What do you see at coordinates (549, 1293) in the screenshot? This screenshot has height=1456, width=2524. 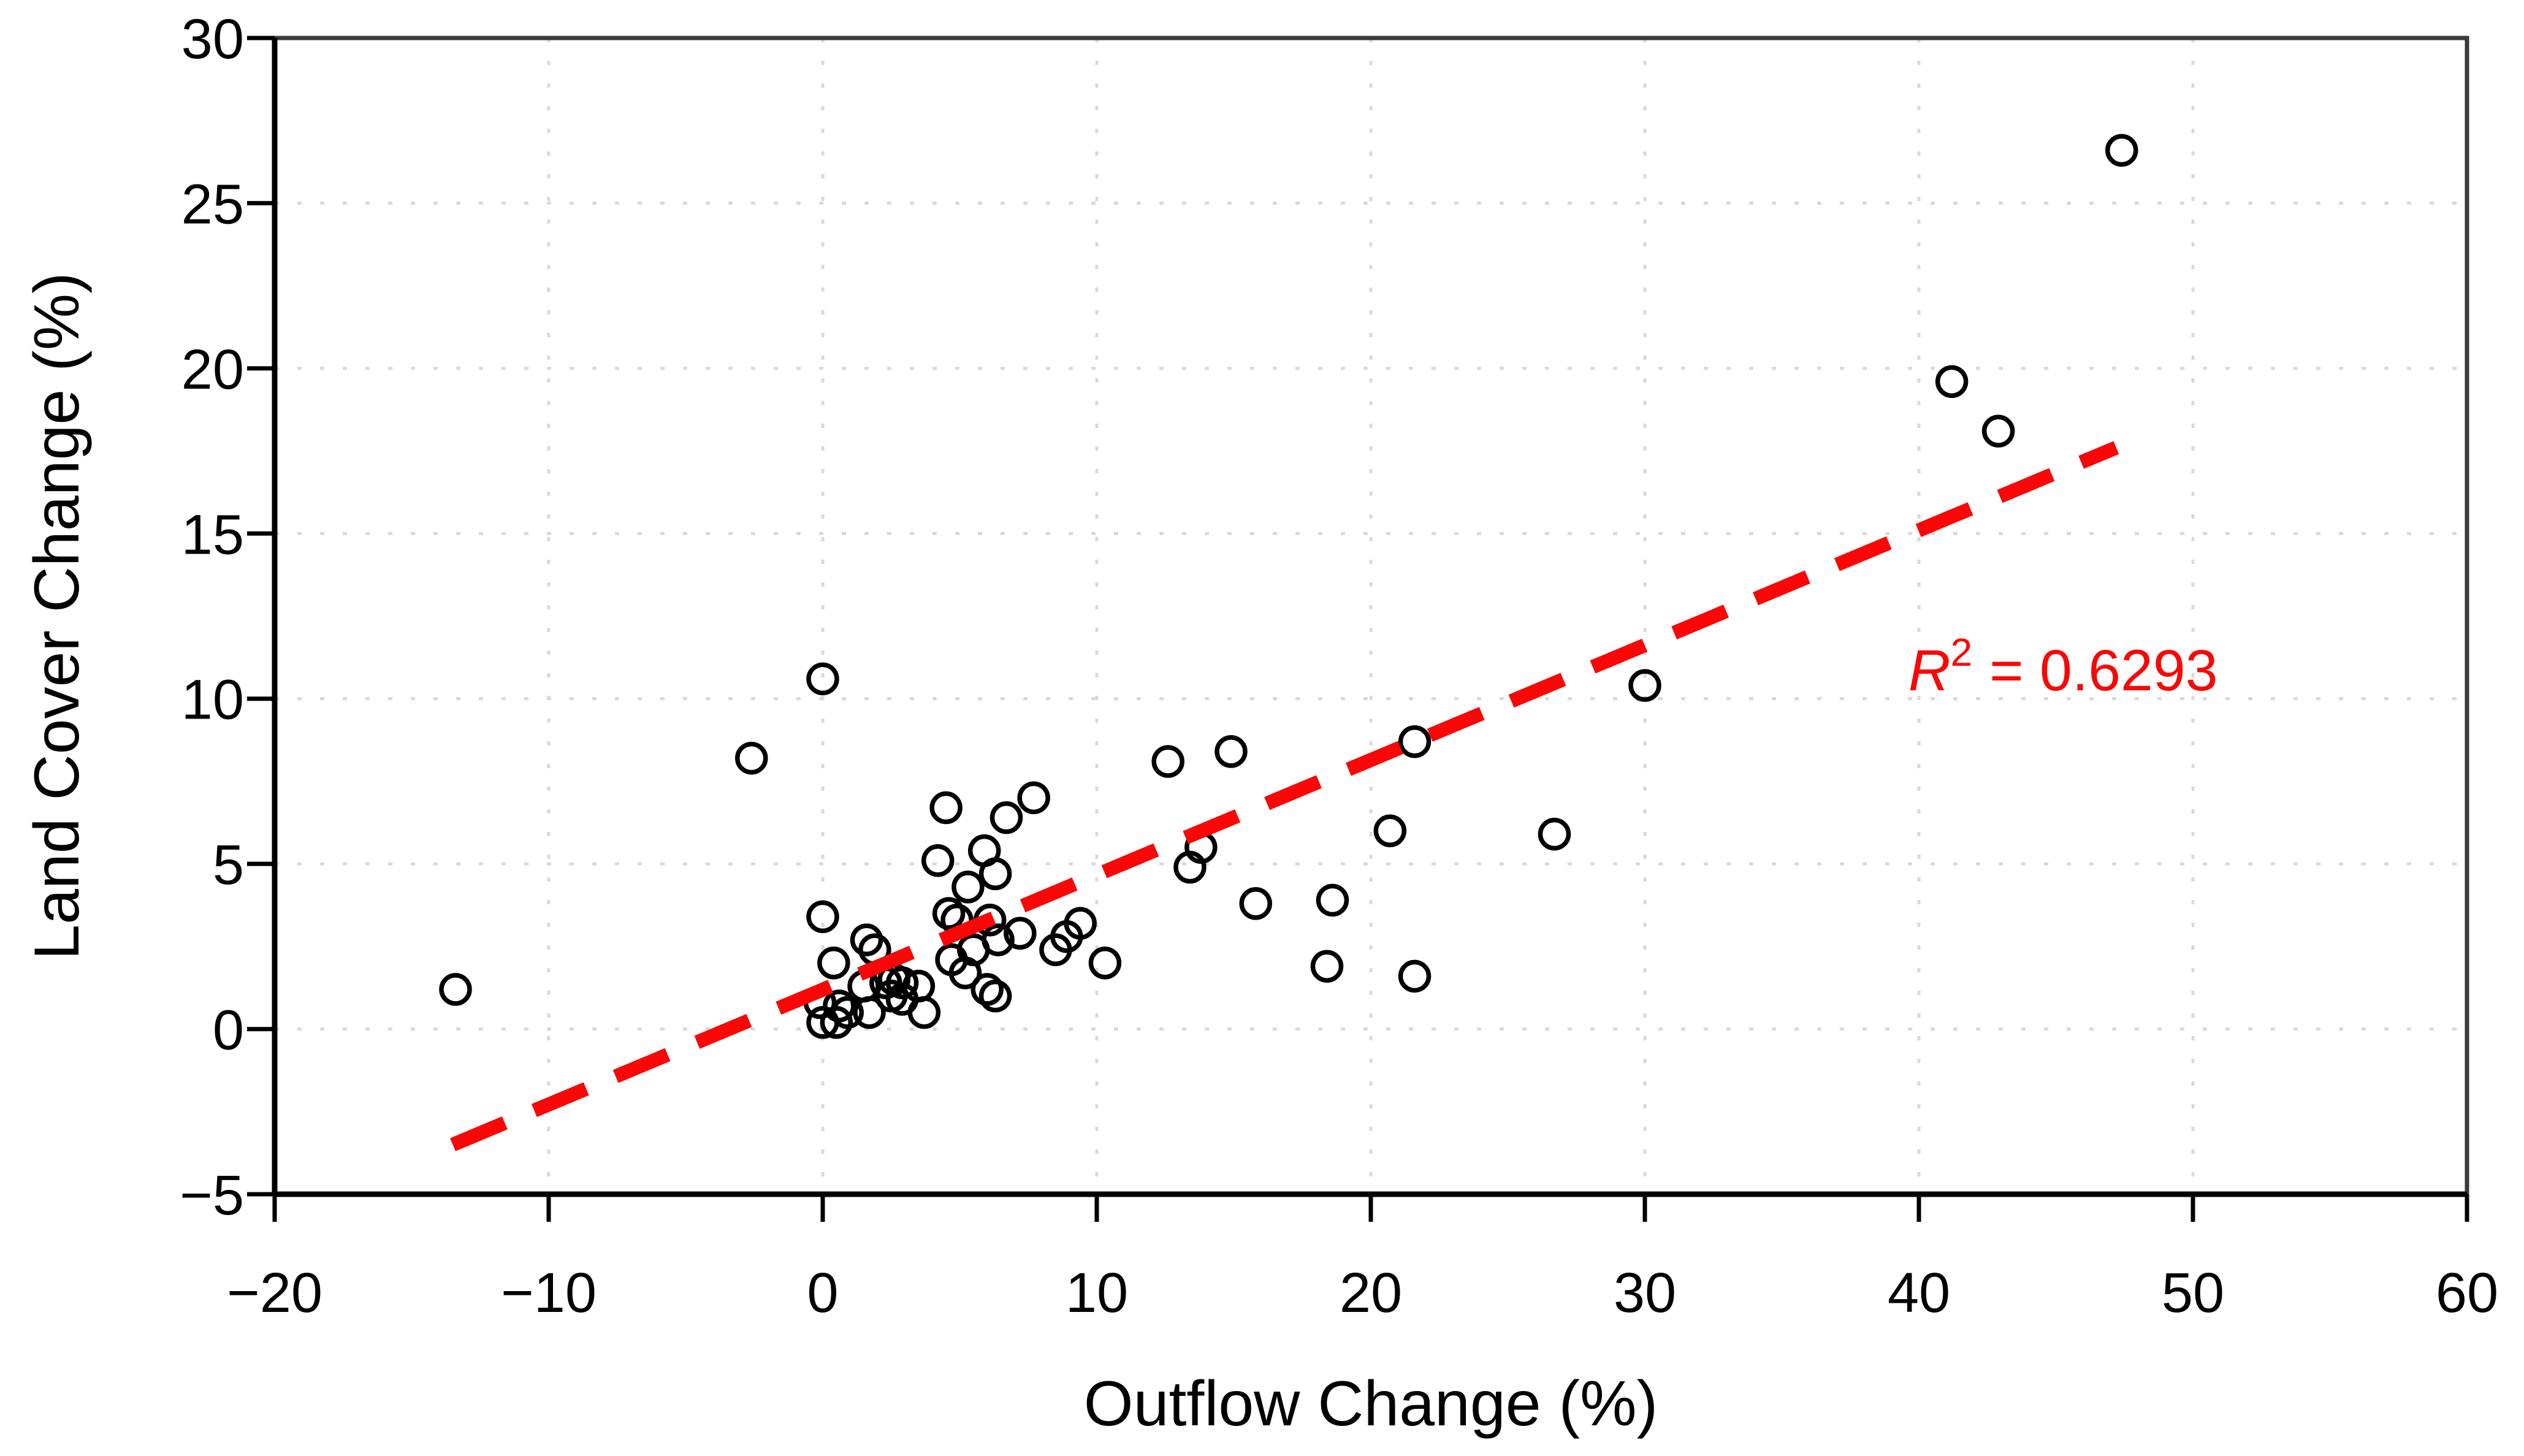 I see `x-tick-label: −10` at bounding box center [549, 1293].